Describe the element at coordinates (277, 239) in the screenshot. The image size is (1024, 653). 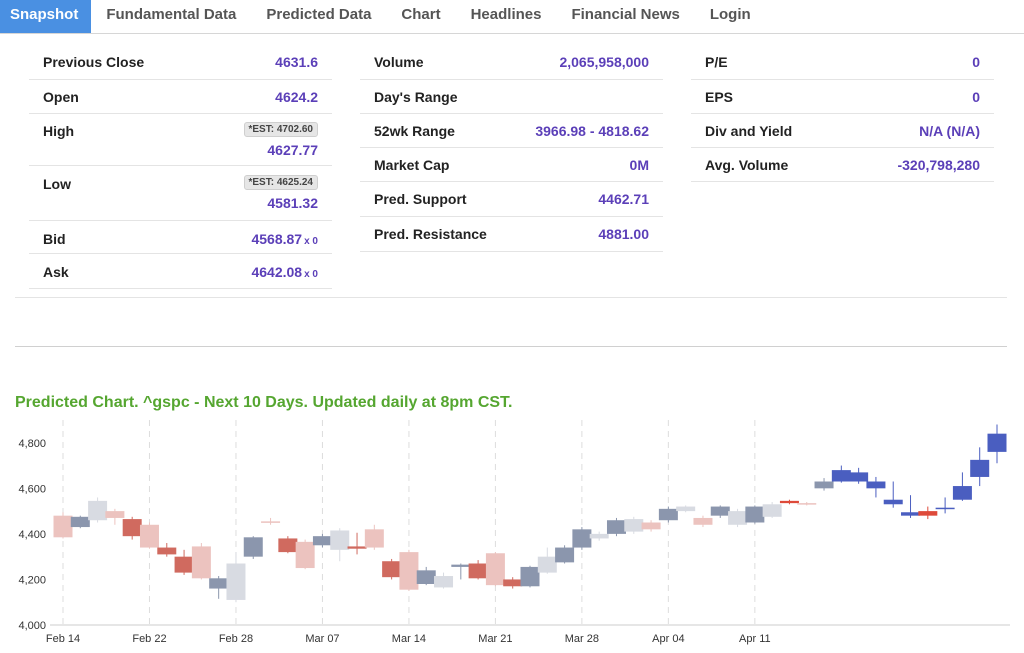
I see `bid-price: 4568.87` at that location.